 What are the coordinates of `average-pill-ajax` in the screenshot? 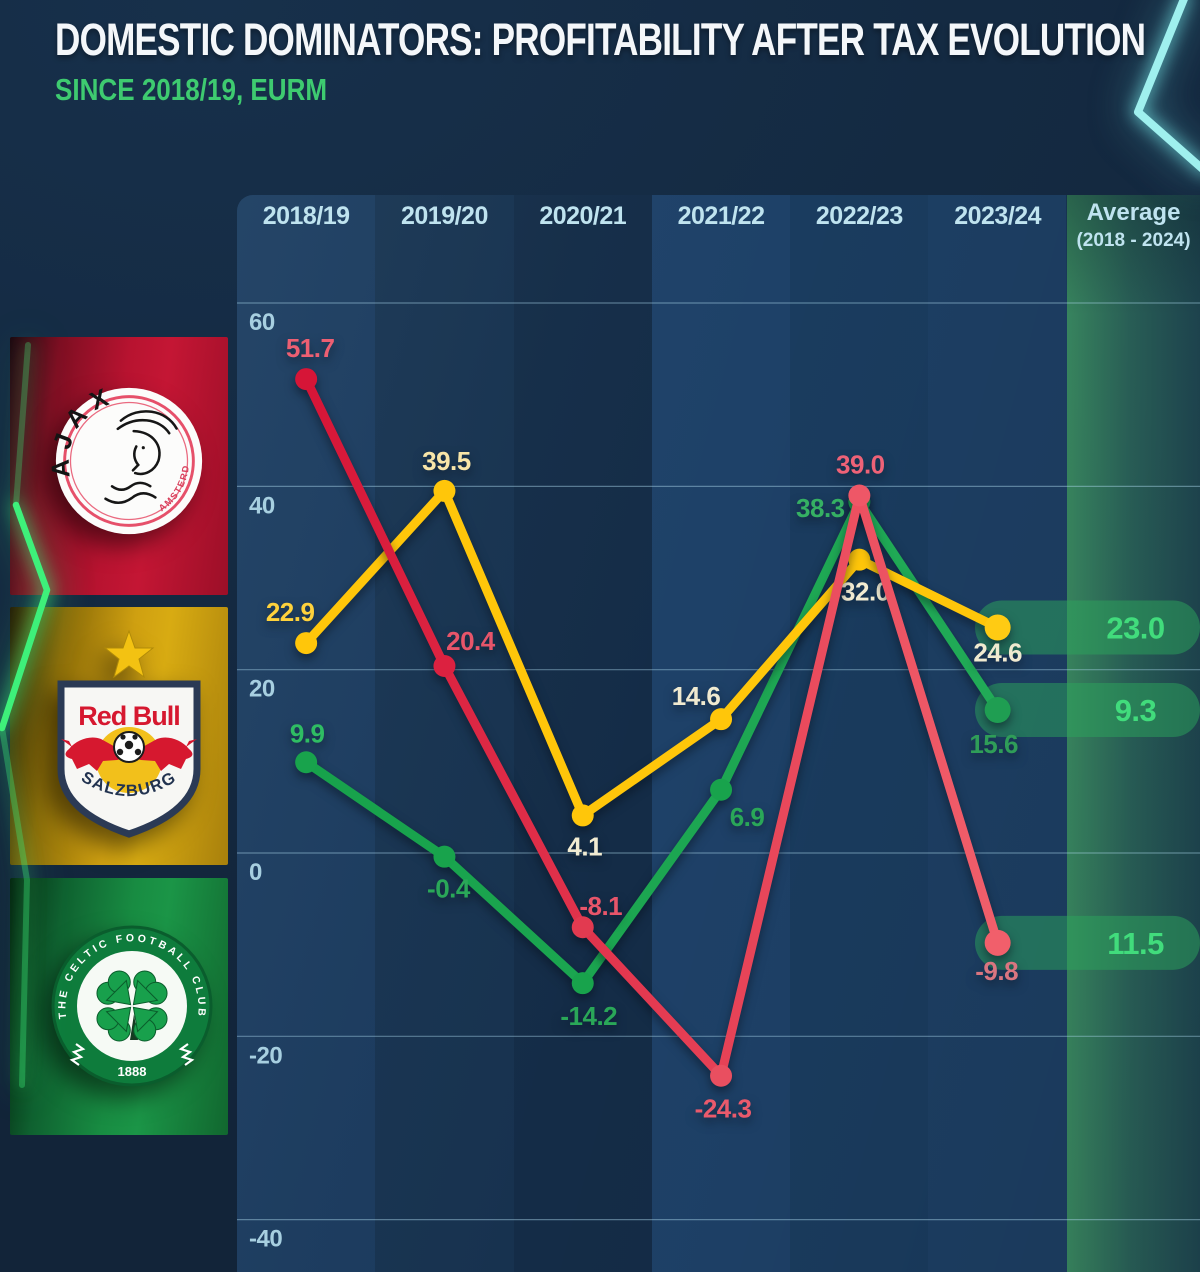 It's located at (1087, 942).